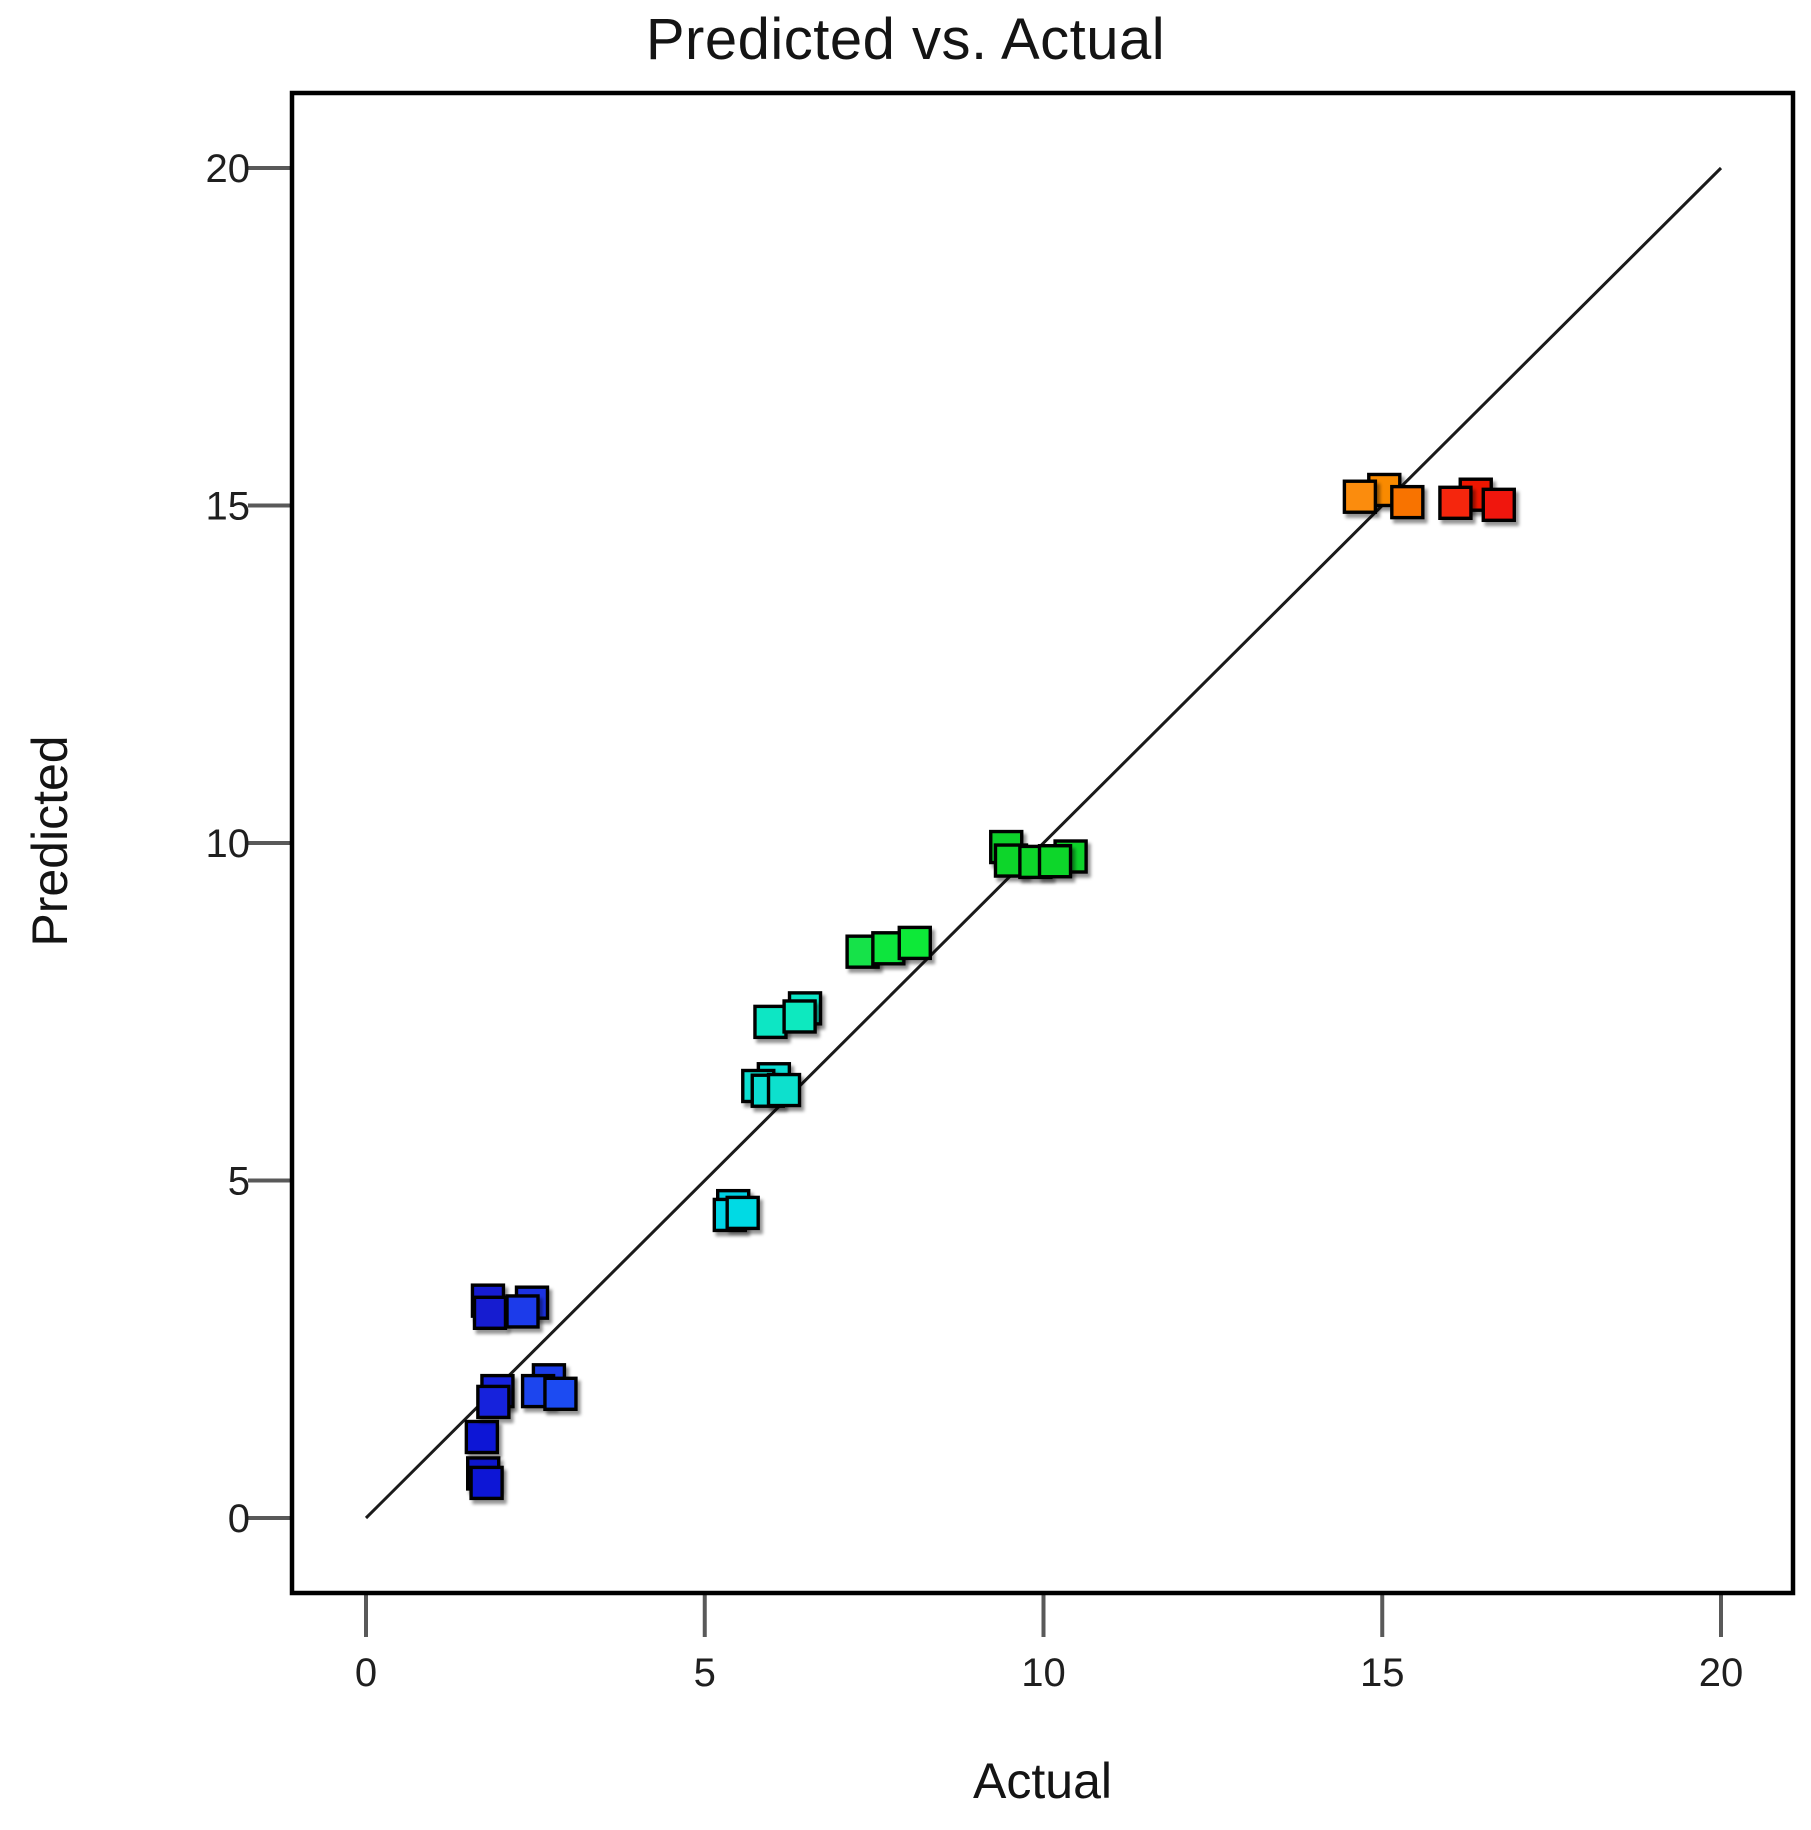  Describe the element at coordinates (50, 841) in the screenshot. I see `y-axis-title: Predicted` at that location.